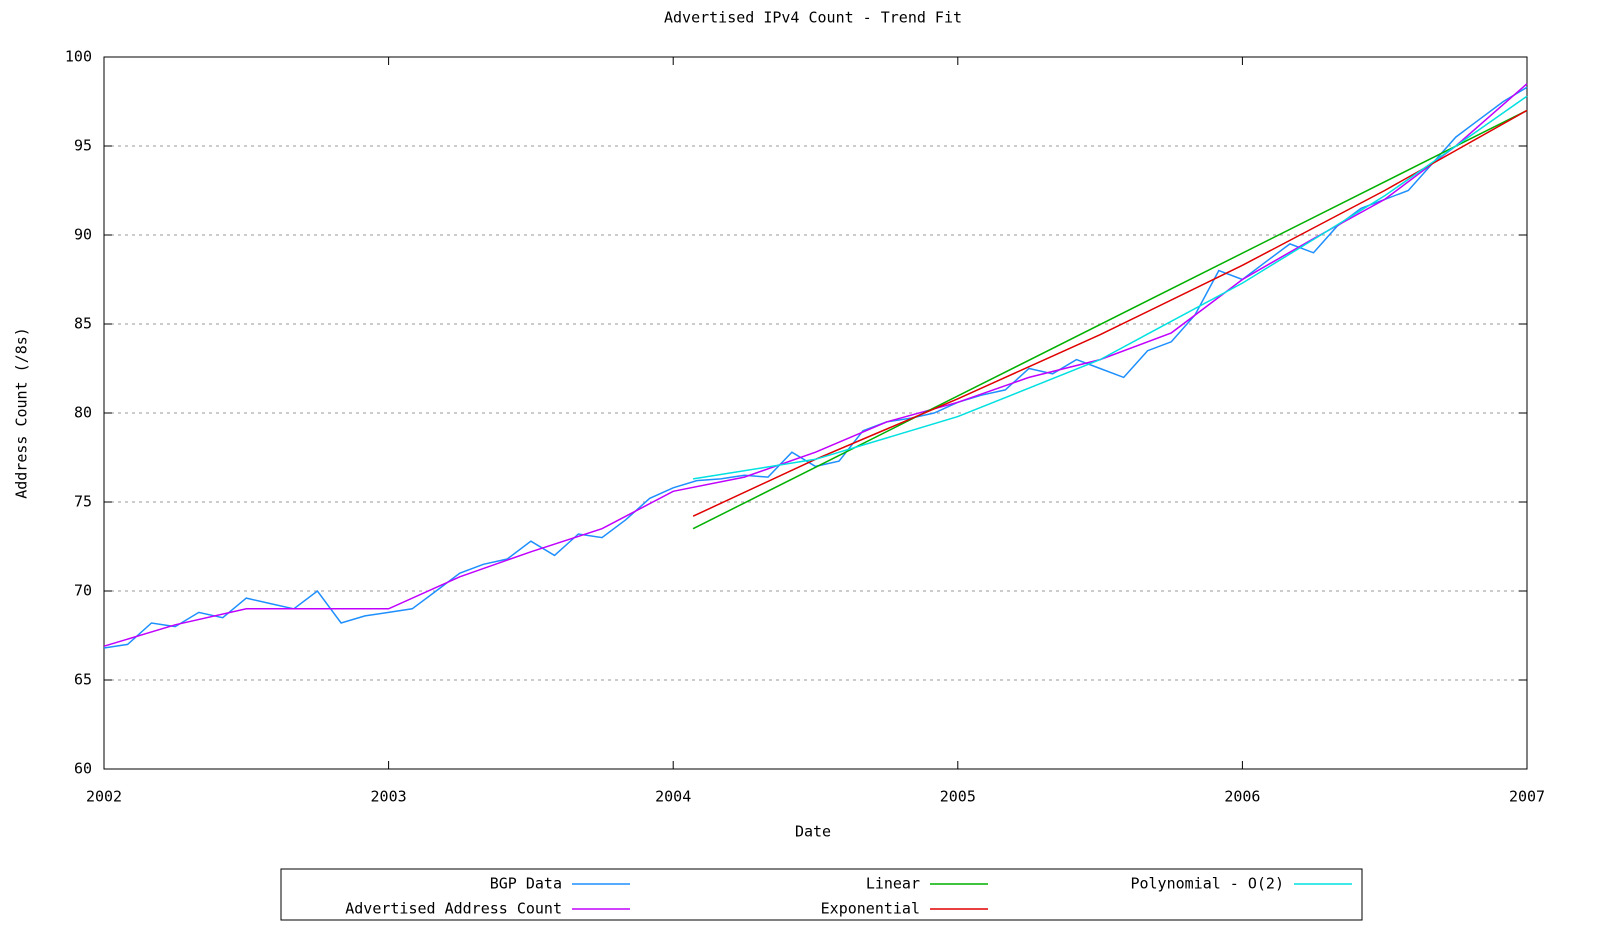 Image resolution: width=1601 pixels, height=940 pixels. Describe the element at coordinates (526, 884) in the screenshot. I see `legend-label: BGP Data` at that location.